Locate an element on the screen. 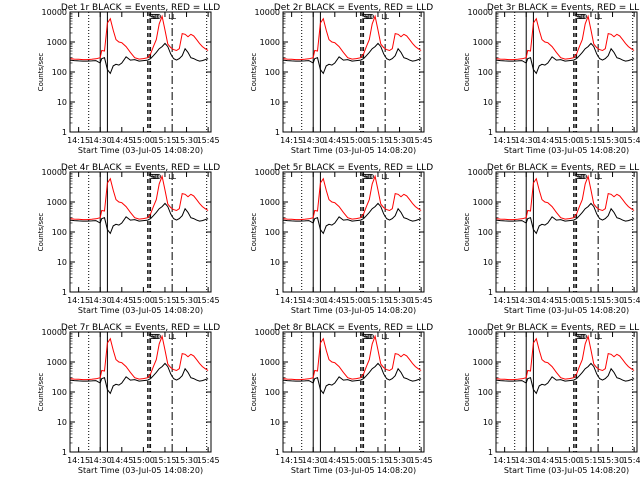 This screenshot has width=640, height=480. chart-title: Det 1r BLACK = Events, RED = LLD is located at coordinates (140, 8).